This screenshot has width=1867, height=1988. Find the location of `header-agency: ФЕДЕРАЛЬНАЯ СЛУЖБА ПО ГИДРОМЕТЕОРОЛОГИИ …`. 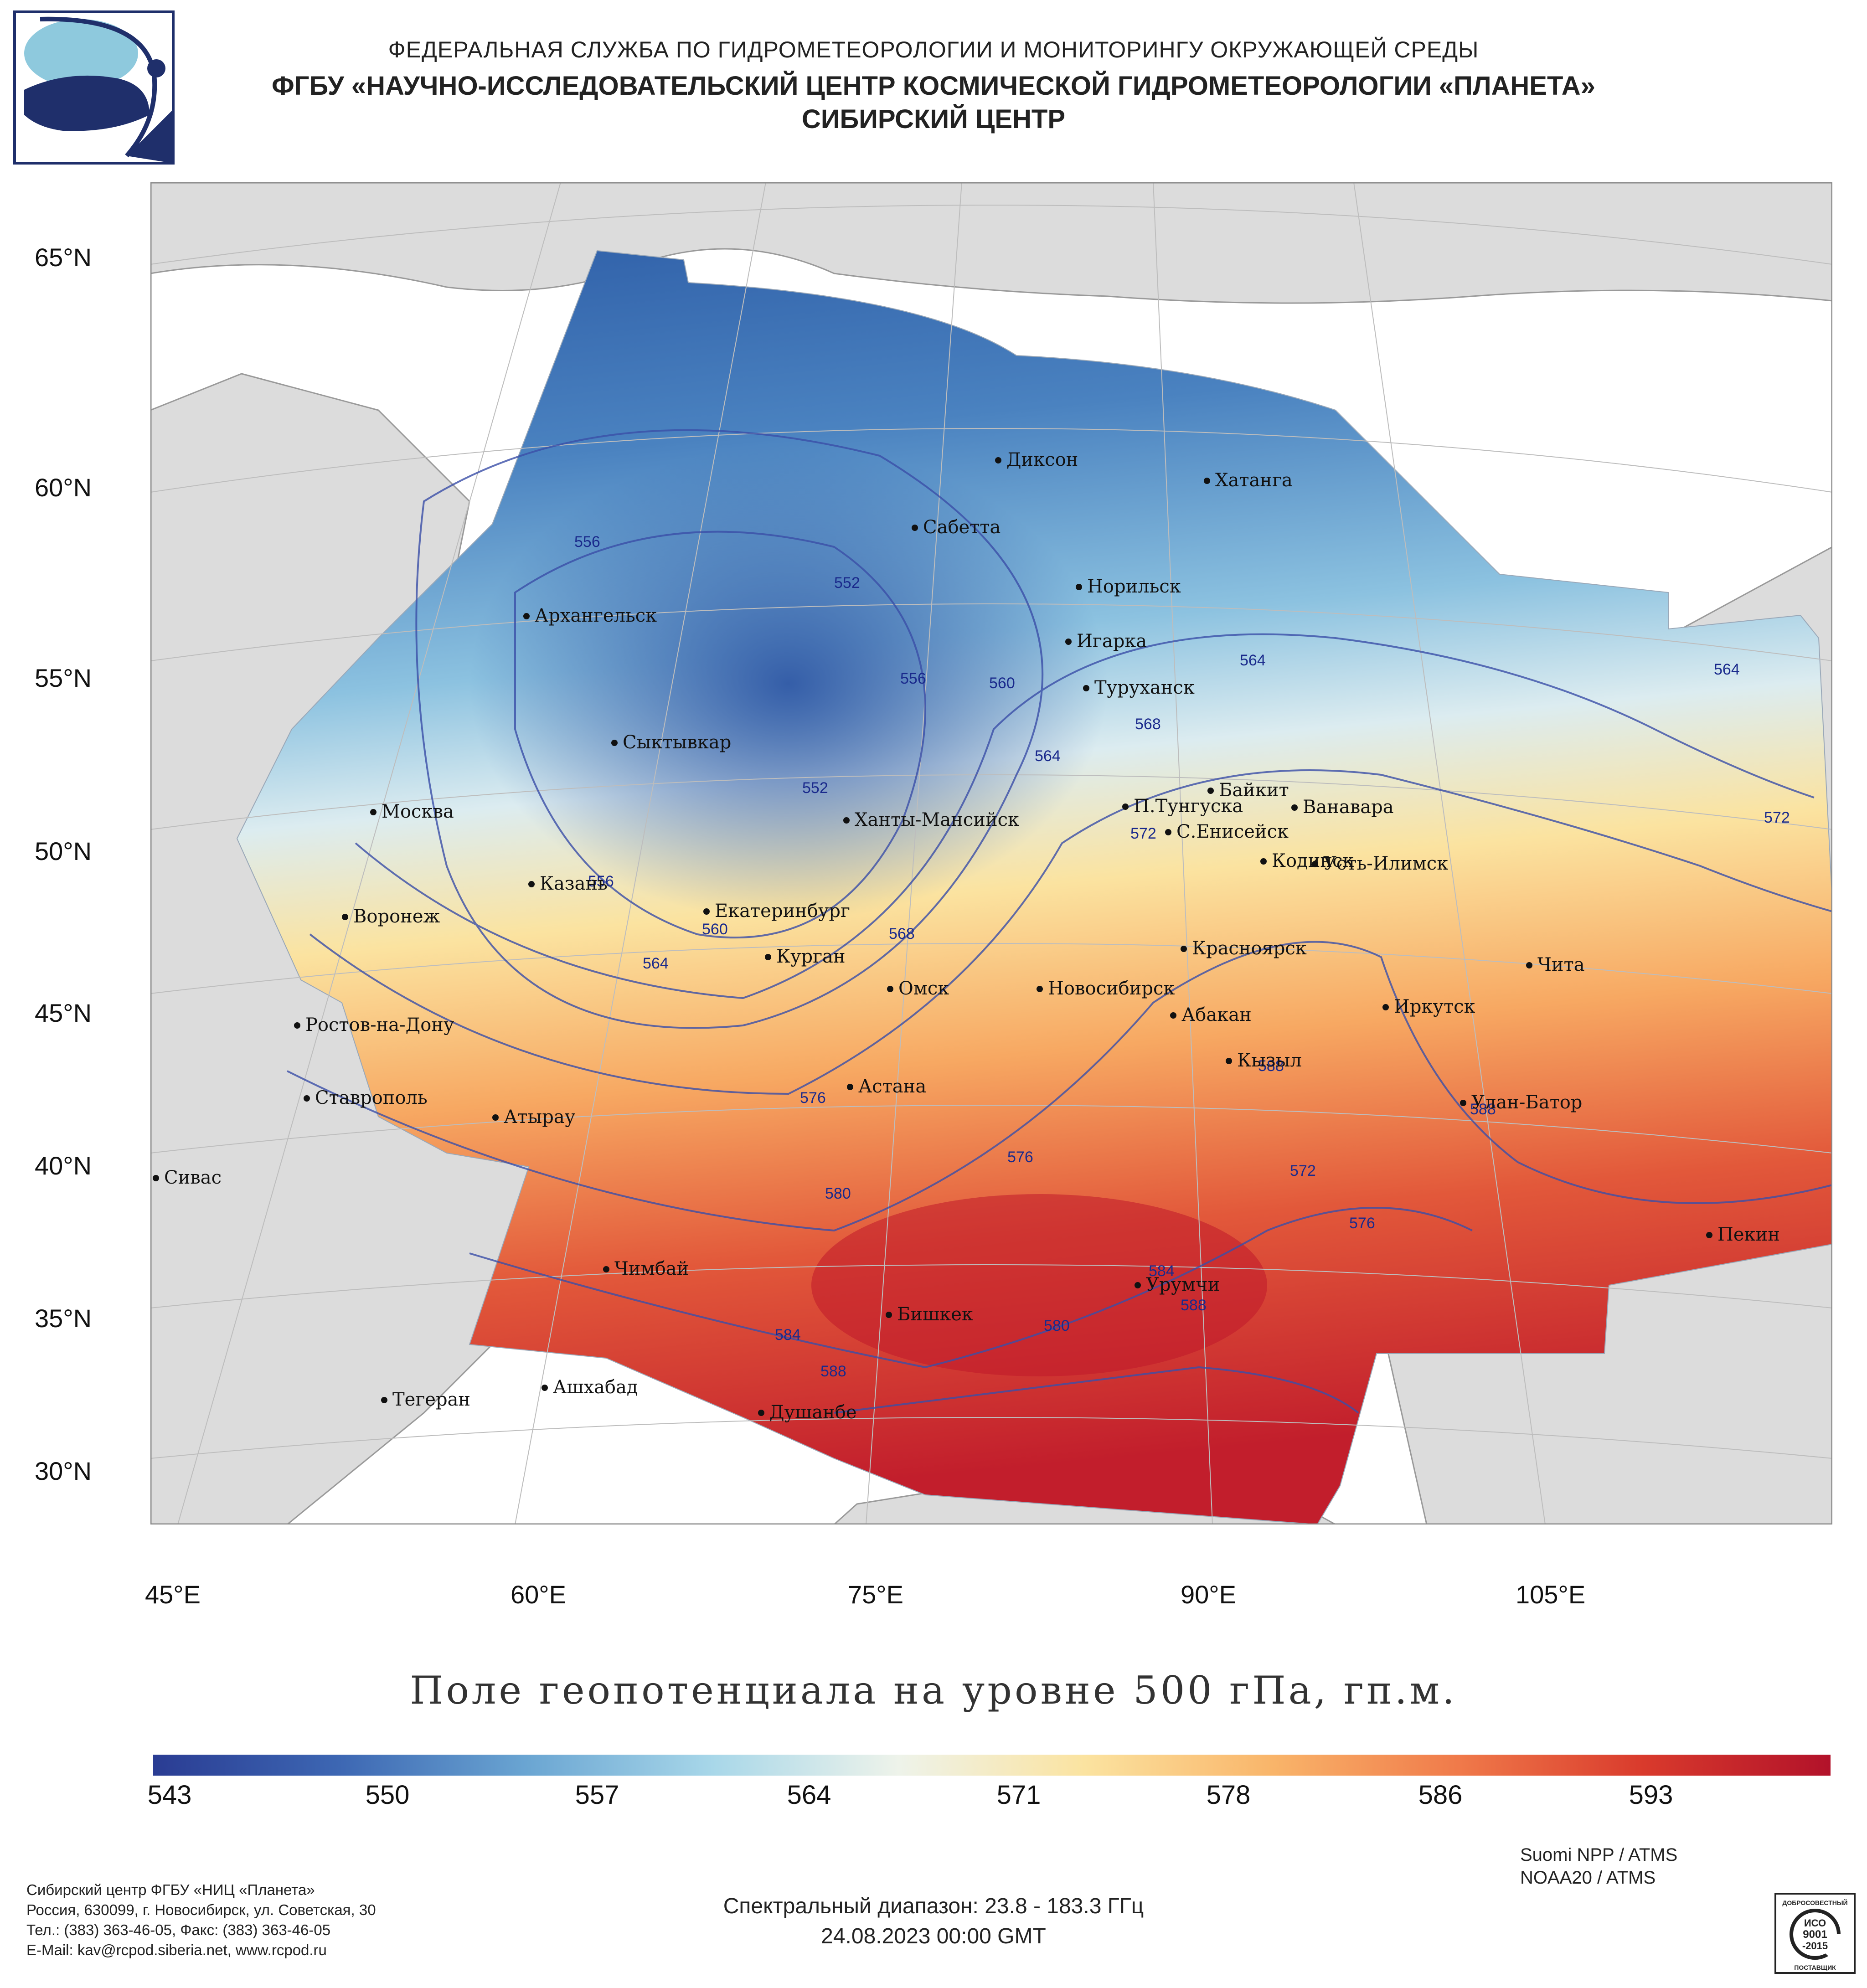

header-agency: ФЕДЕРАЛЬНАЯ СЛУЖБА ПО ГИДРОМЕТЕОРОЛОГИИ … is located at coordinates (933, 50).